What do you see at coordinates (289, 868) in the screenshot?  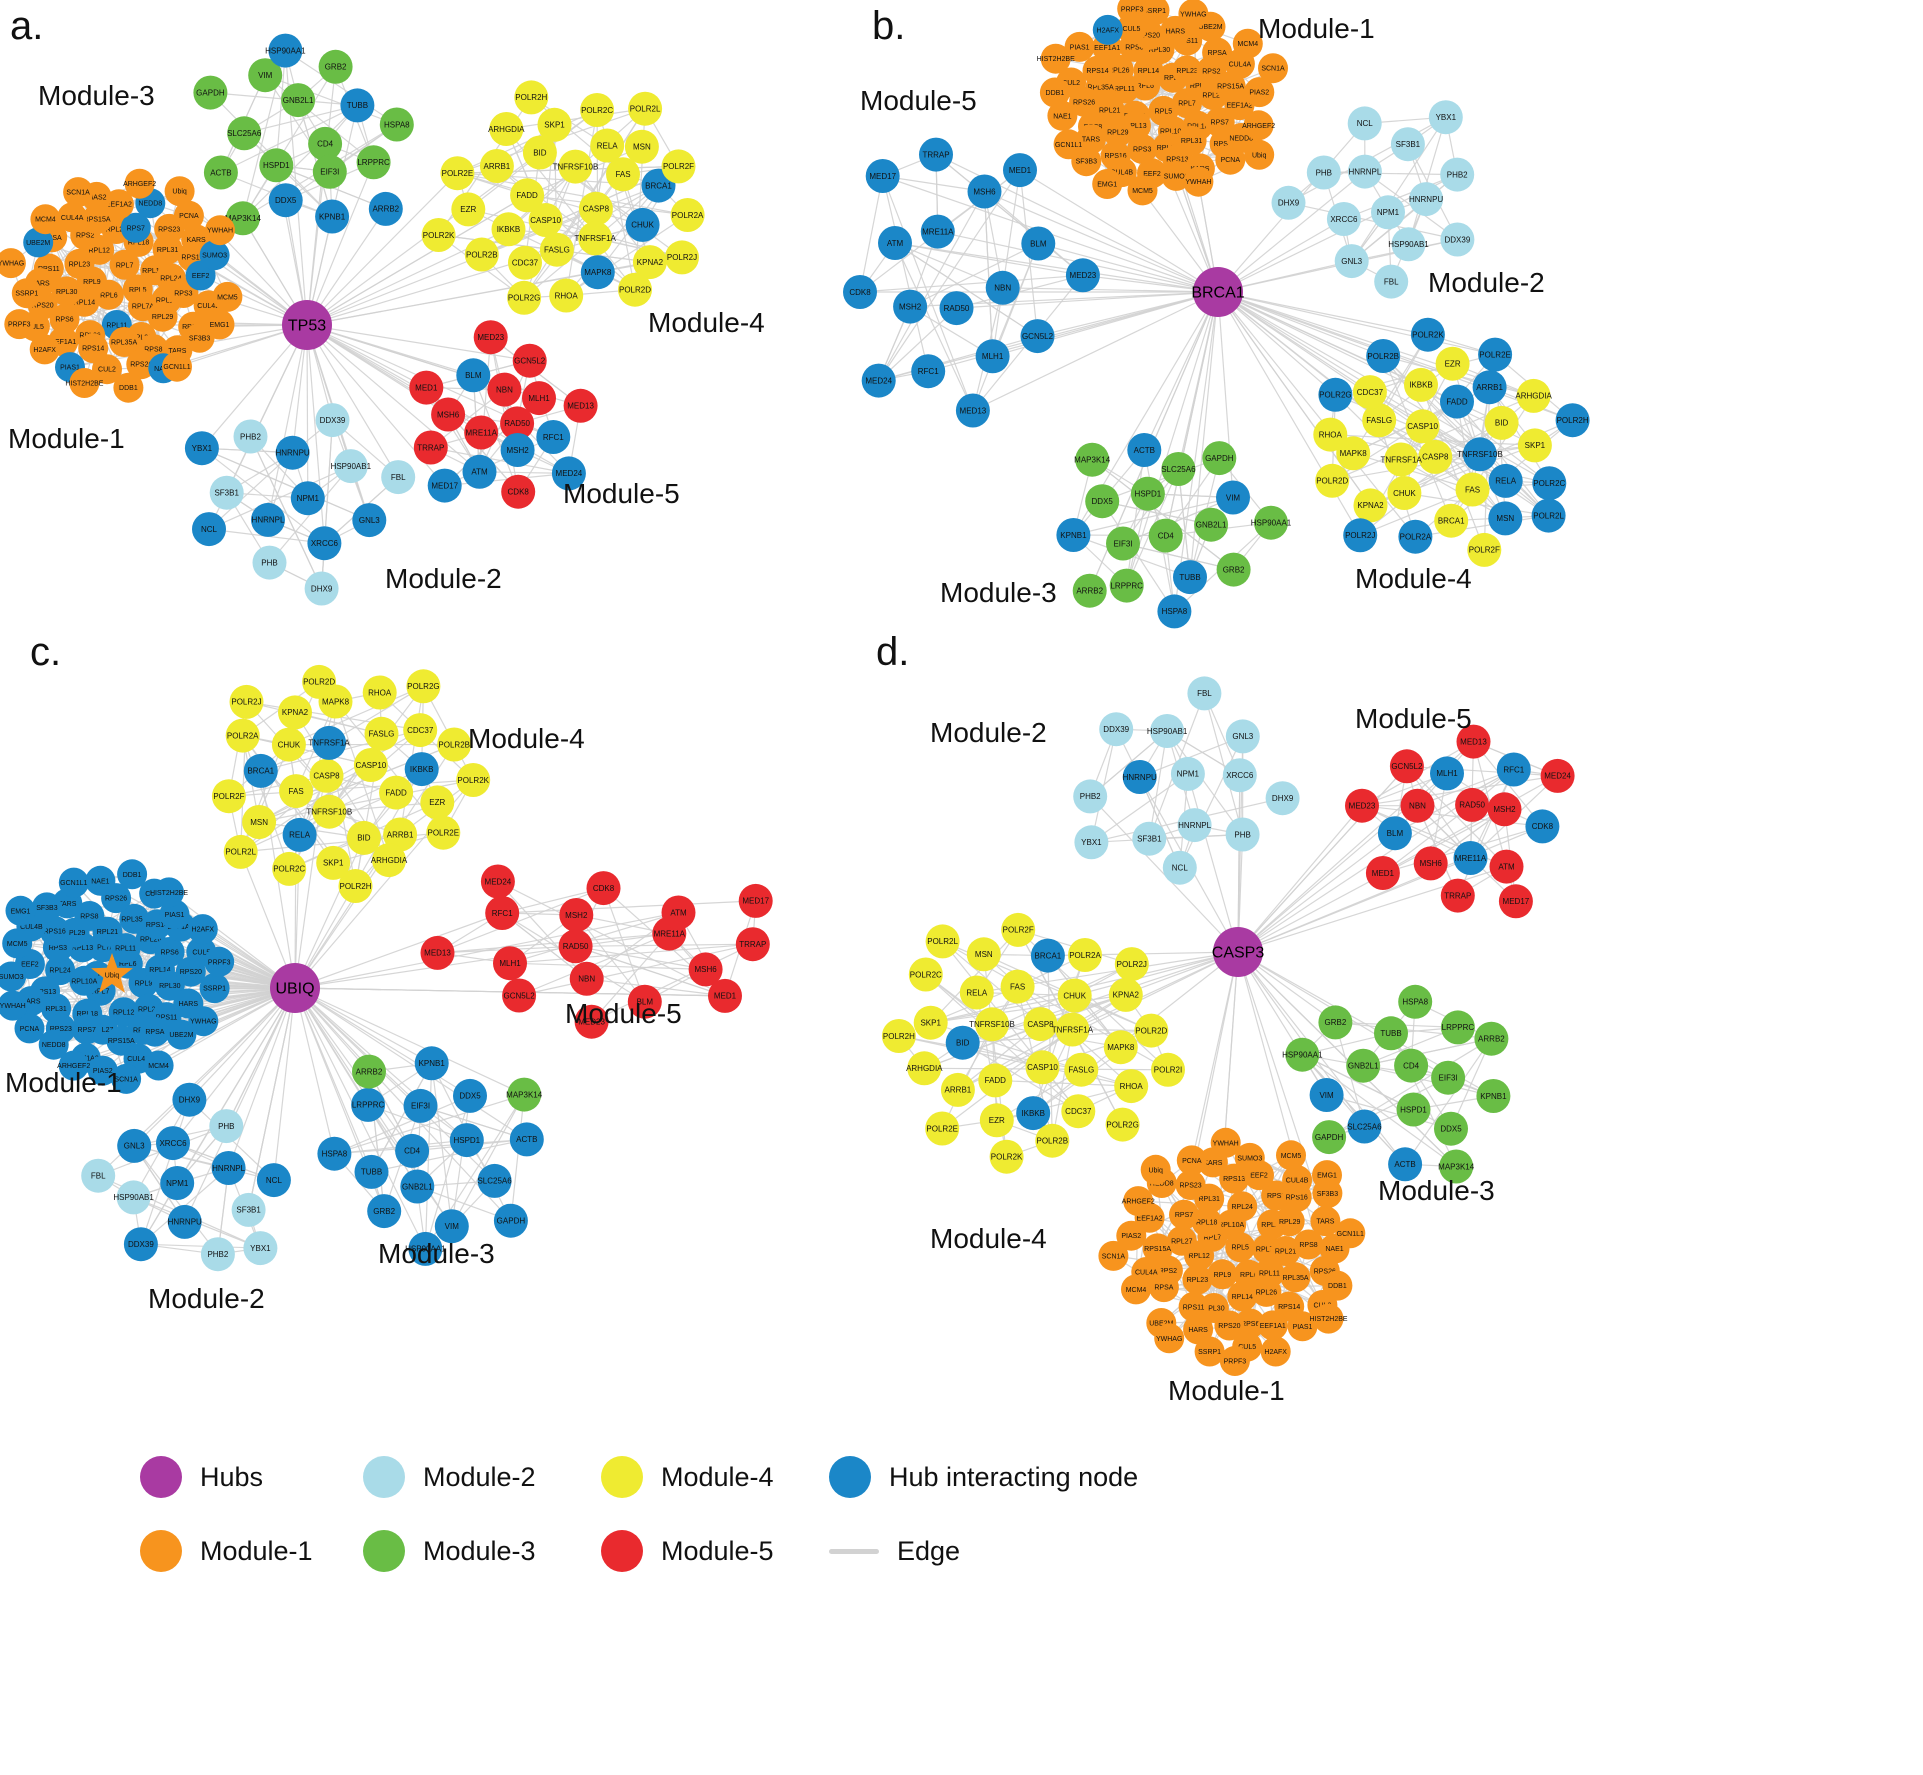 I see `node-POLR2C` at bounding box center [289, 868].